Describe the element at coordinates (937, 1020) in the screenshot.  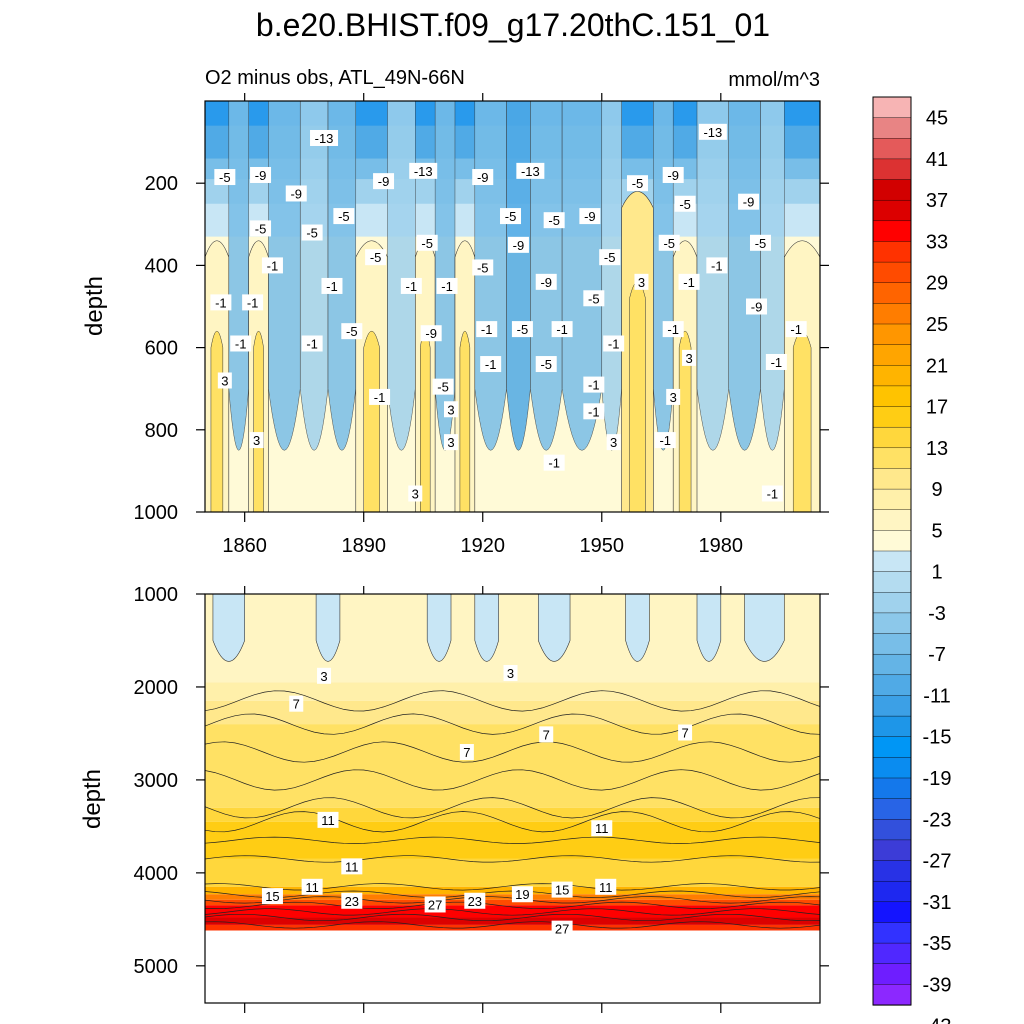
I see `colorbar-label: -43` at that location.